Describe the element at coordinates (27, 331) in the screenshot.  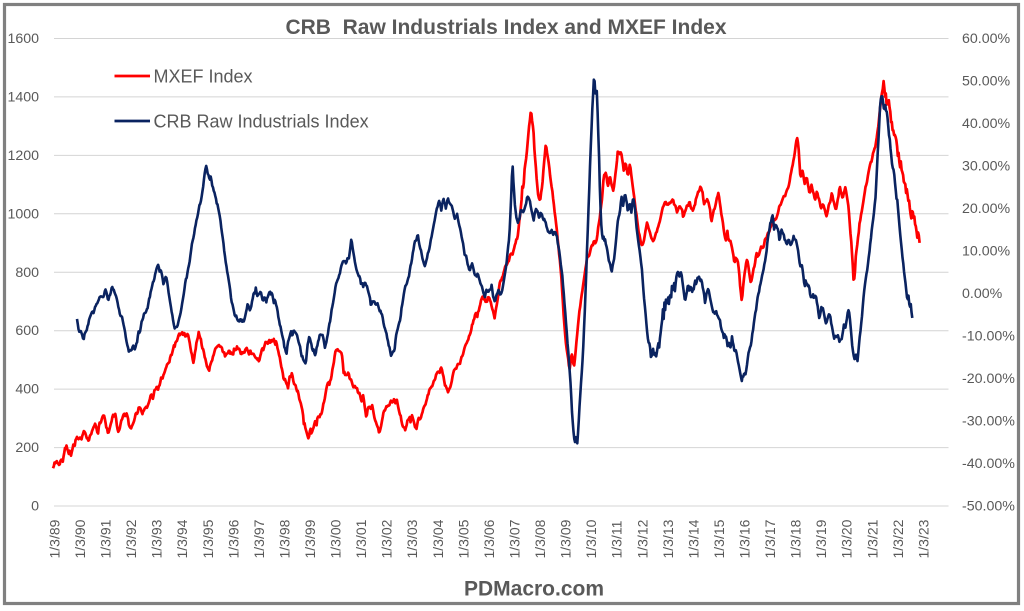
I see `svg-text: 600` at that location.